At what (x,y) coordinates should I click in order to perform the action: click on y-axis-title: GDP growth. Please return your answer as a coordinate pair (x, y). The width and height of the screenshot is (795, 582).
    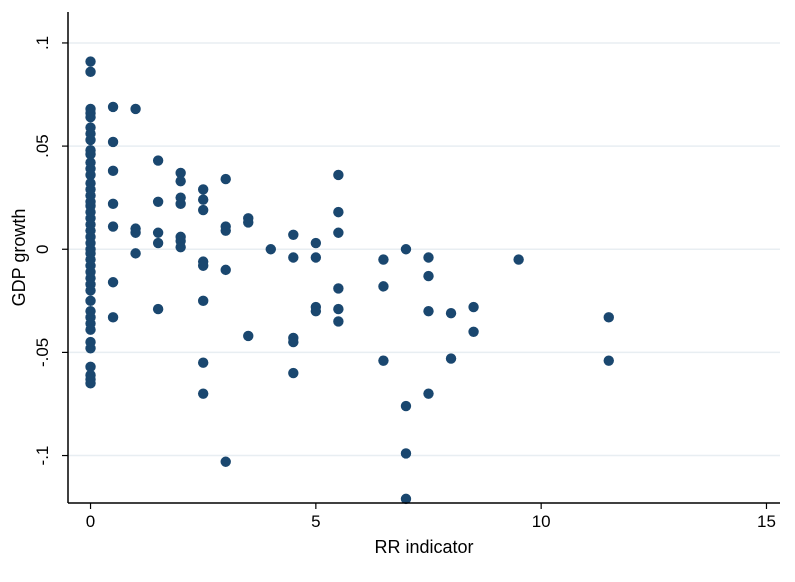
    Looking at the image, I should click on (19, 258).